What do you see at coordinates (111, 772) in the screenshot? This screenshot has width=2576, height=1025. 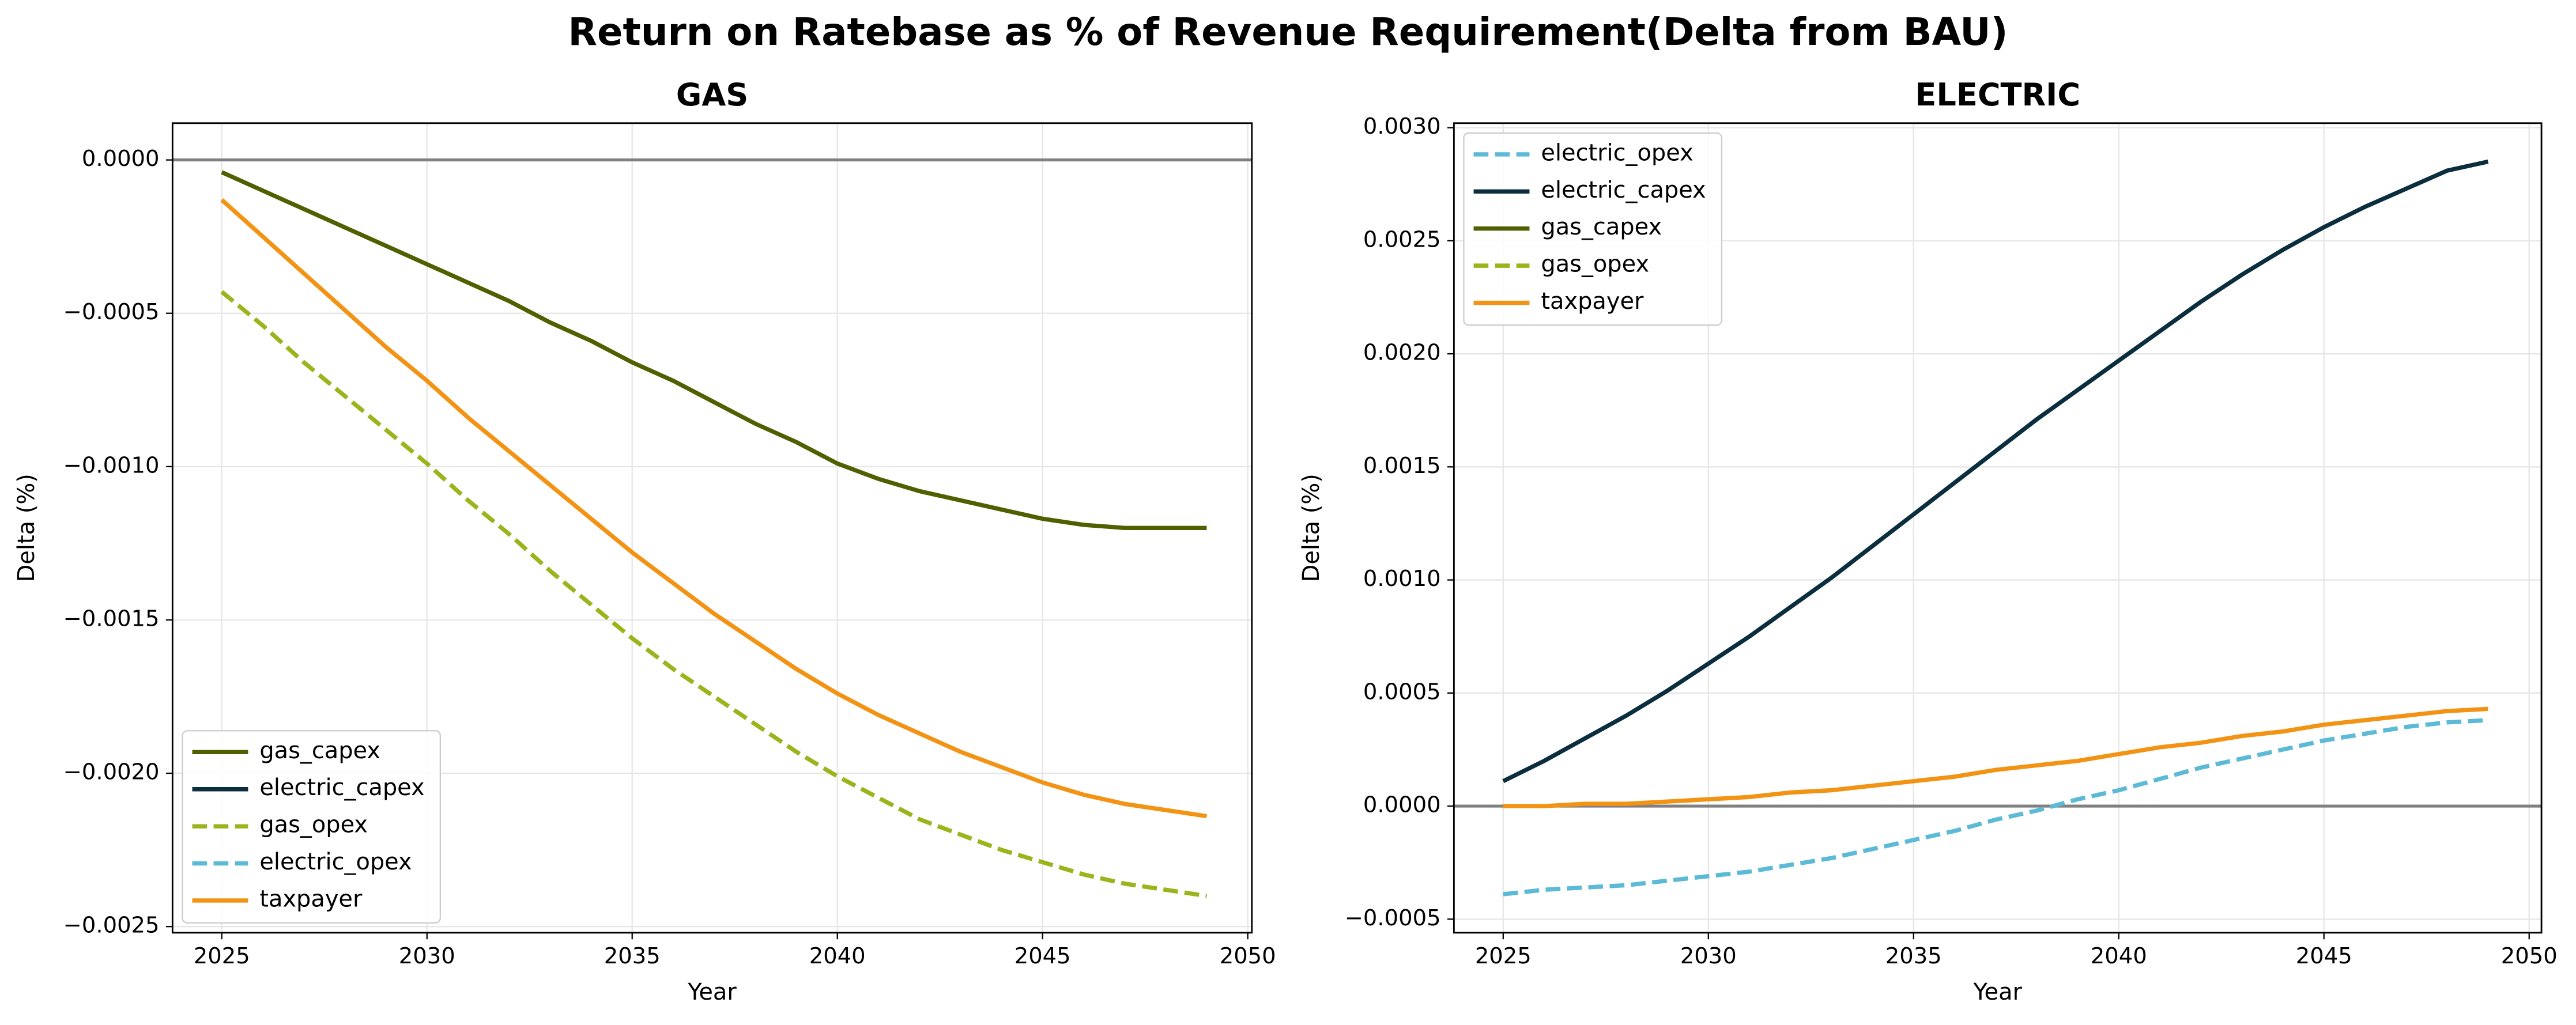 I see `y-tick-label: −0.0020` at bounding box center [111, 772].